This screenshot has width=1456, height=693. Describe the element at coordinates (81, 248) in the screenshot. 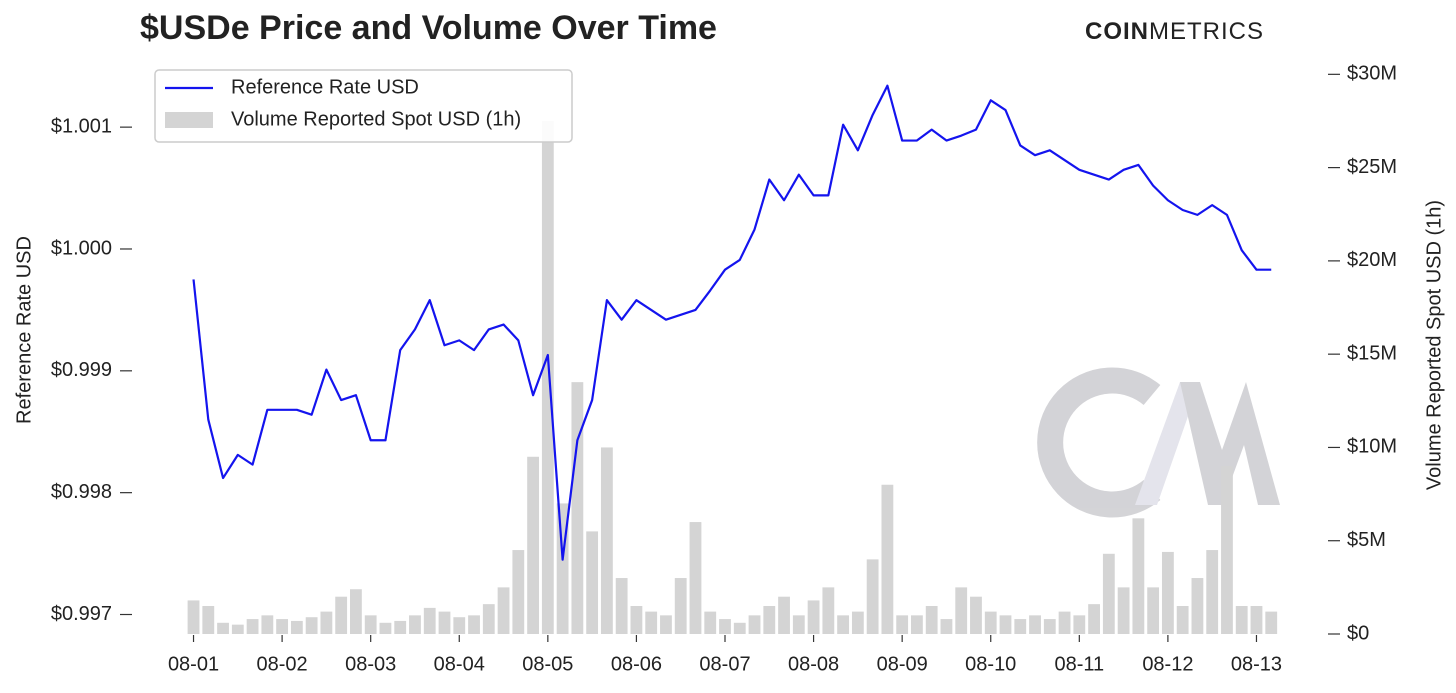

I see `y-tick-label: $1.000` at that location.